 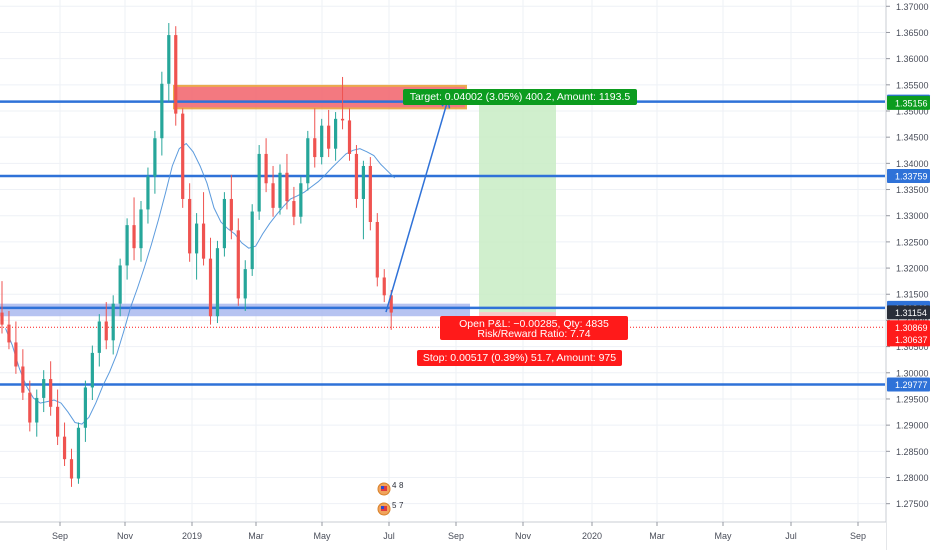 I want to click on price-tick-label: 1.32500, so click(x=912, y=242).